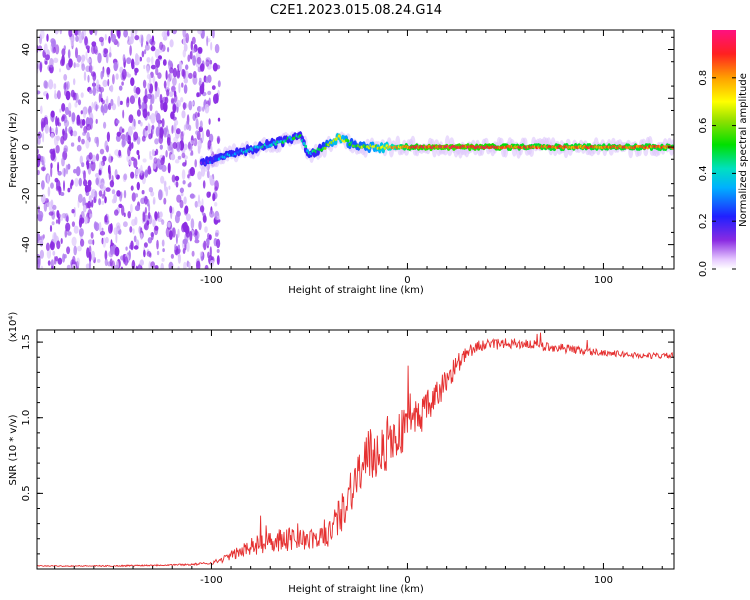 This screenshot has height=600, width=750. Describe the element at coordinates (724, 149) in the screenshot. I see `colorbar-gradient` at that location.